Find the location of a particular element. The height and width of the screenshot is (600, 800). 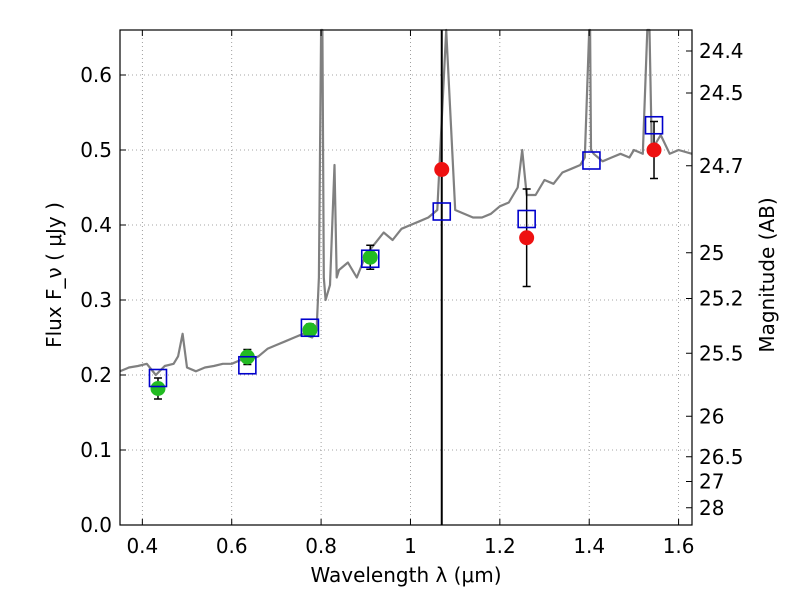

y-ticks: 0.0 0.1 0.2 0.3 0.4 0.5 0.6 is located at coordinates (103, 300).